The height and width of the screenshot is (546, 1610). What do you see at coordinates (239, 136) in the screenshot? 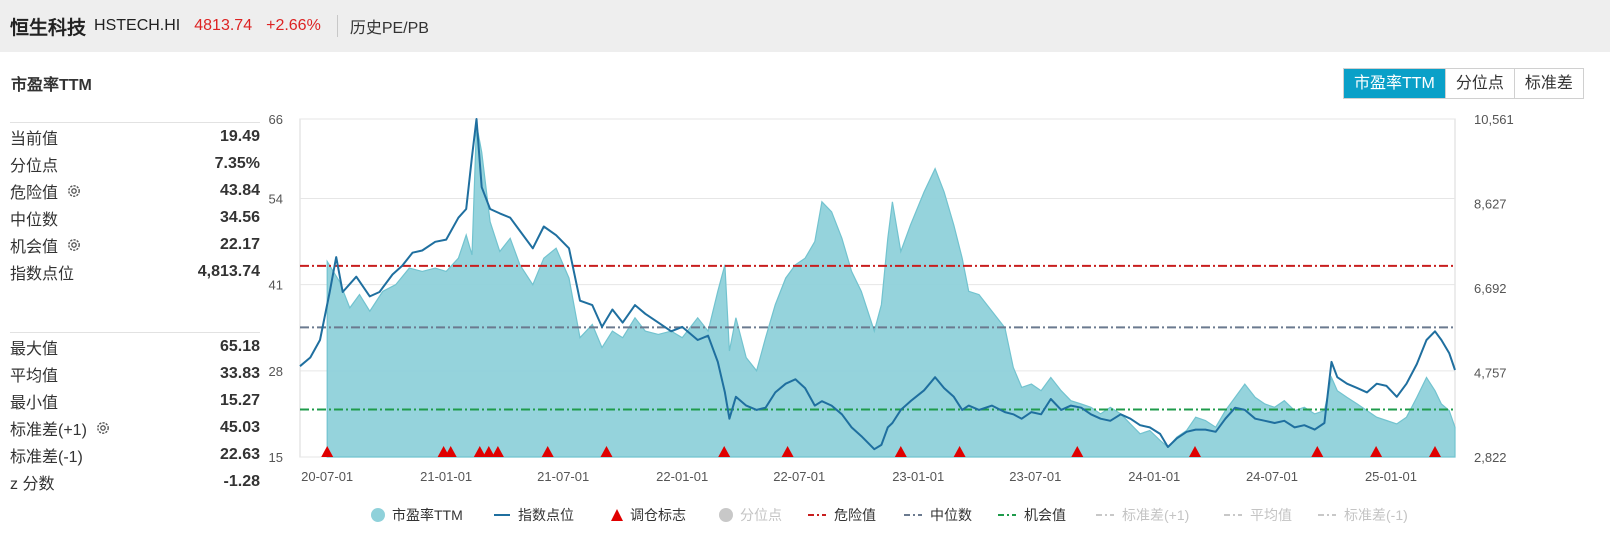
I see `stat-value: 19.49` at bounding box center [239, 136].